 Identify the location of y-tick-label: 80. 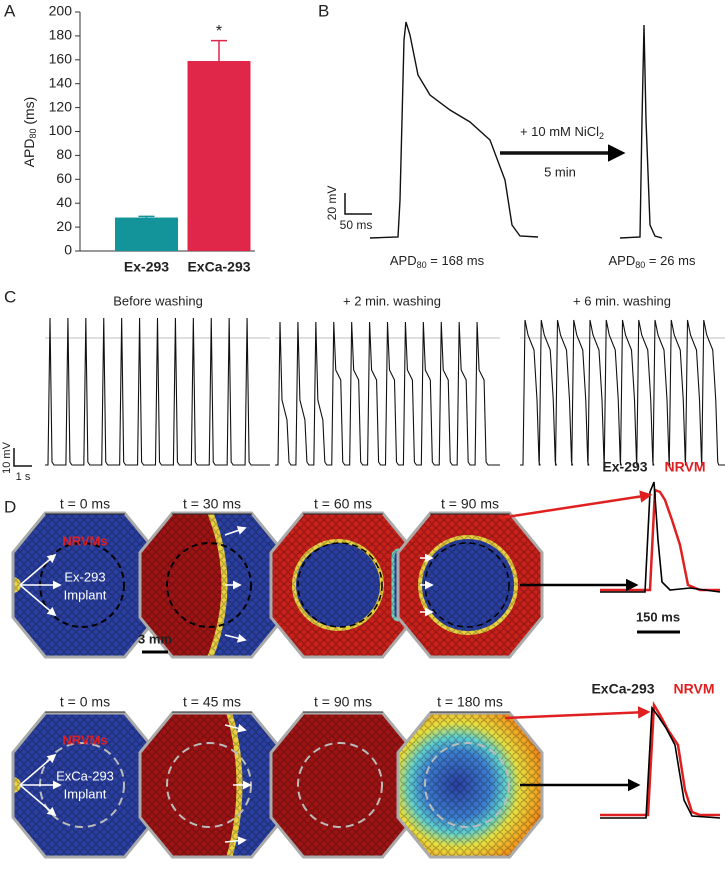
(64, 154).